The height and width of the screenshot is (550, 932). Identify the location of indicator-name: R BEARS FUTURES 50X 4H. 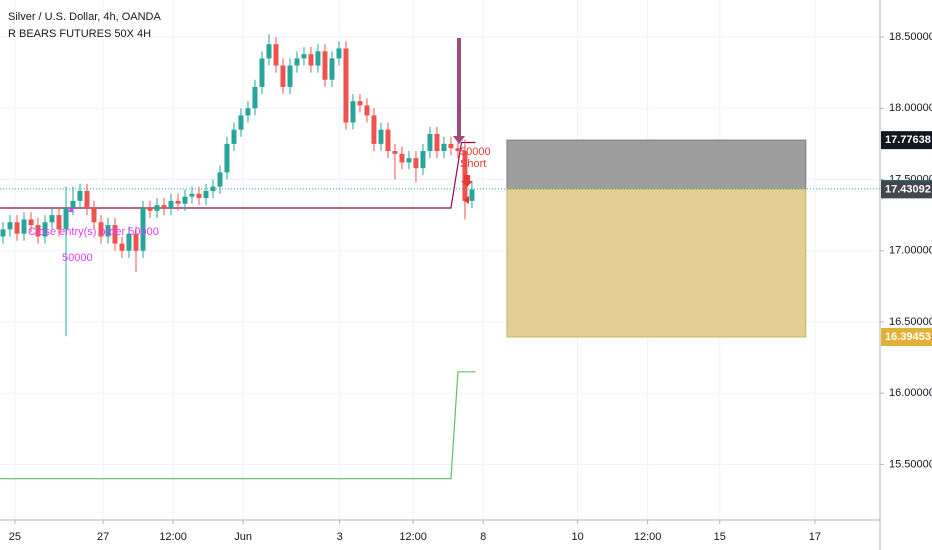
(79, 34).